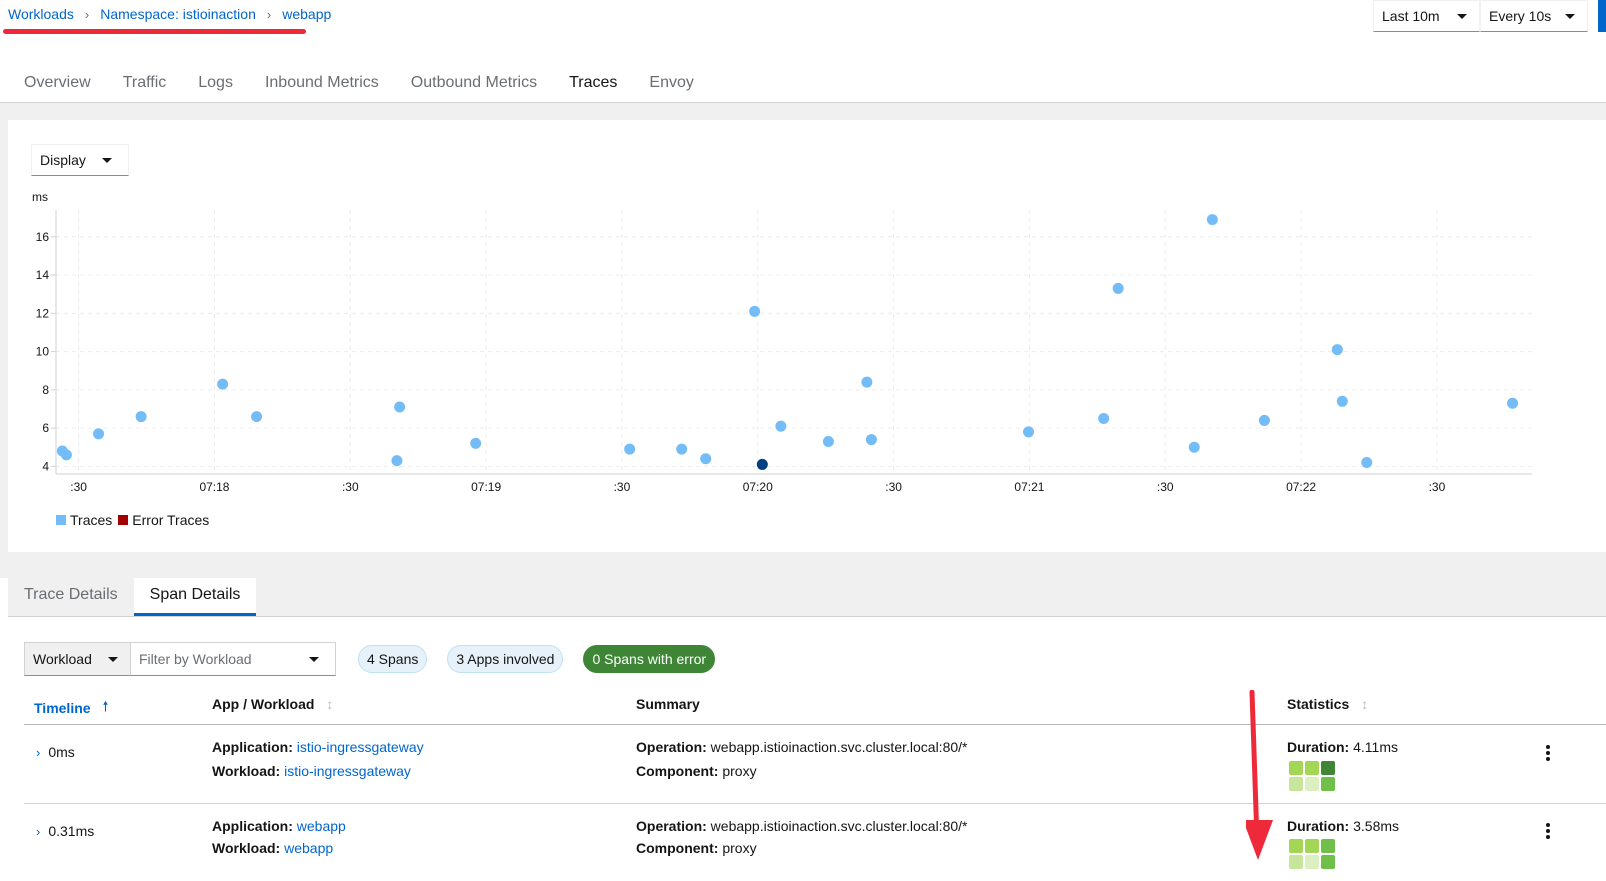 This screenshot has height=881, width=1606. Describe the element at coordinates (178, 14) in the screenshot. I see `breadcrumb-namespace: Namespace: istioinaction` at that location.